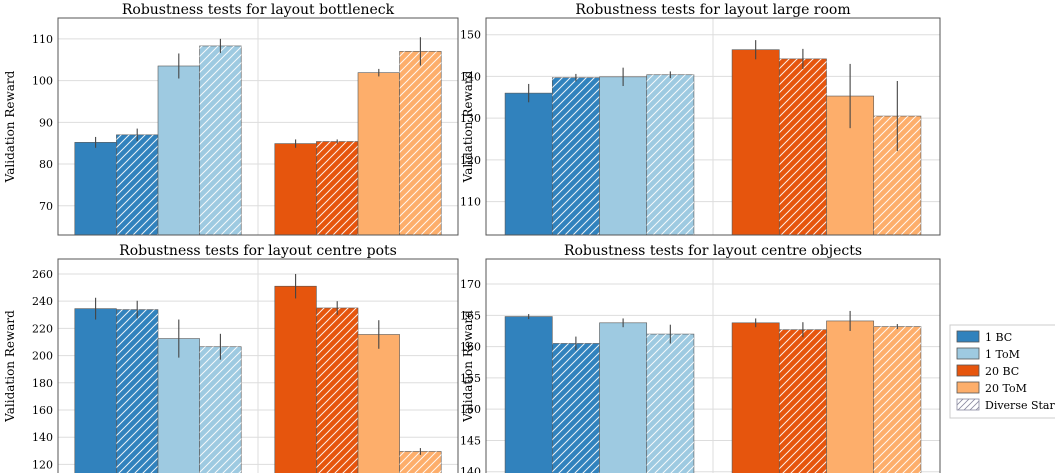  Describe the element at coordinates (42, 274) in the screenshot. I see `y-tick-label: 260` at that location.